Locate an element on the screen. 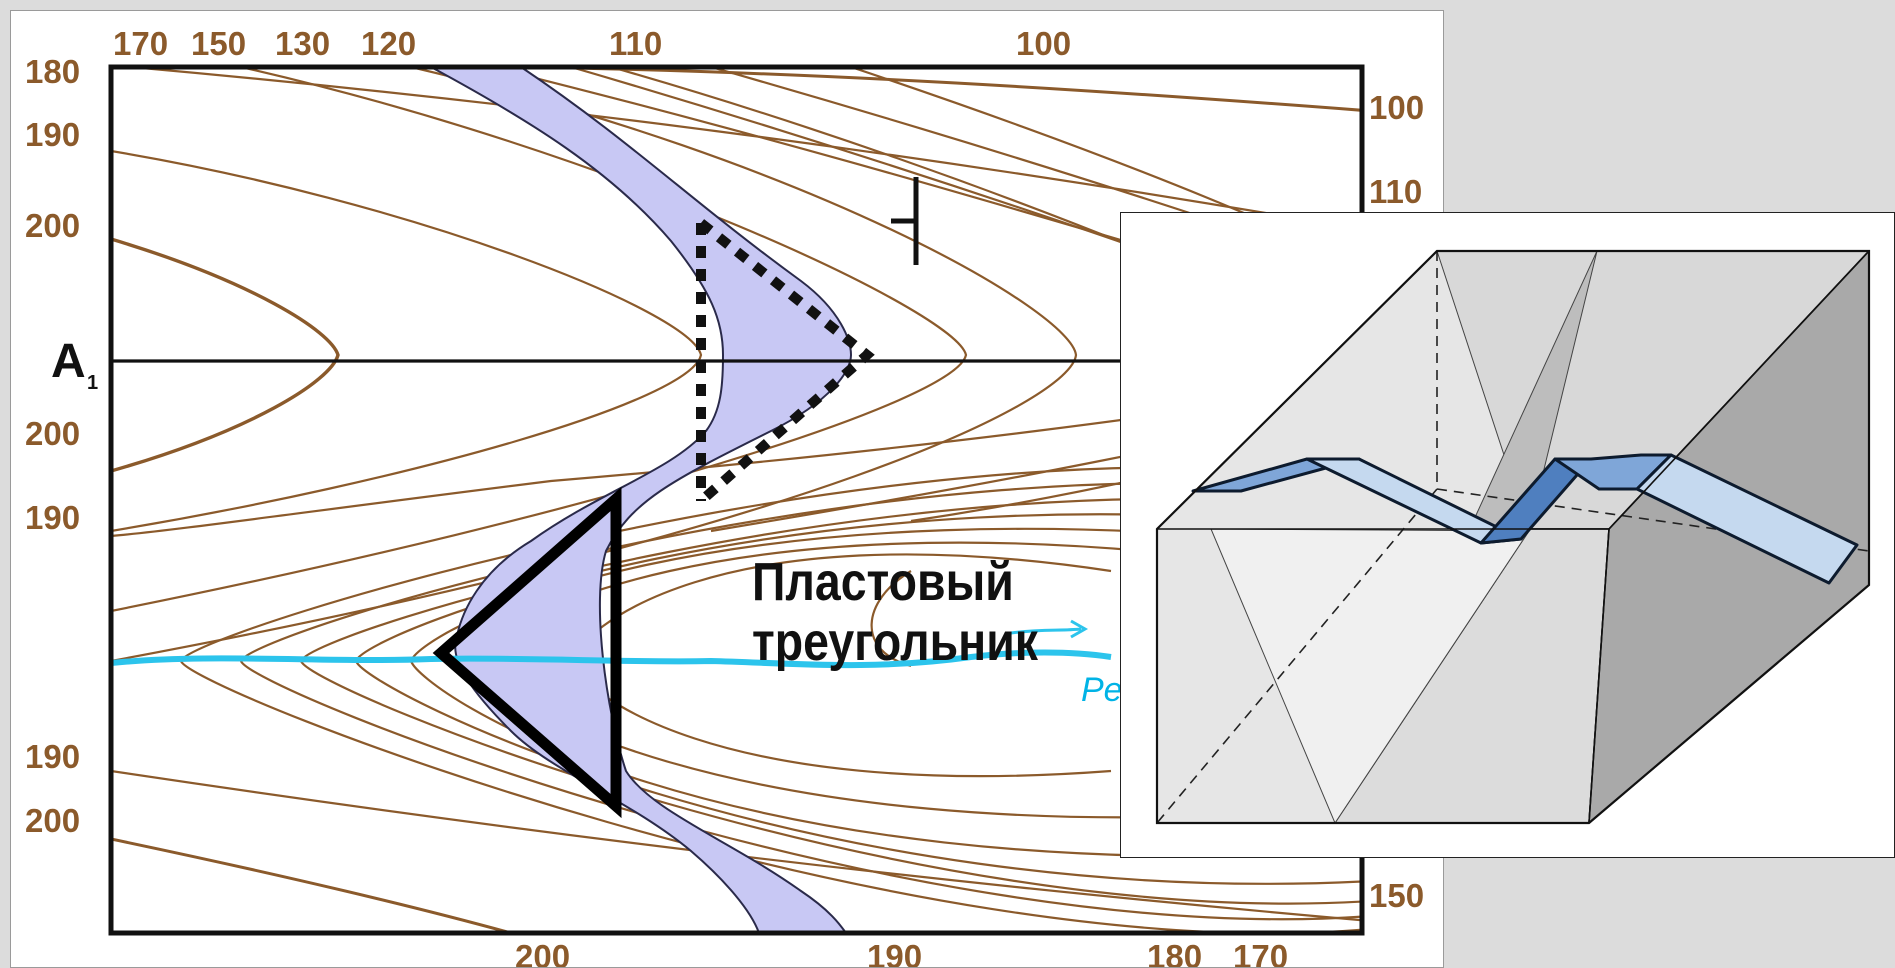 This screenshot has height=968, width=1895. top-tick-labels: 170 150 130 120 110 100 is located at coordinates (592, 43).